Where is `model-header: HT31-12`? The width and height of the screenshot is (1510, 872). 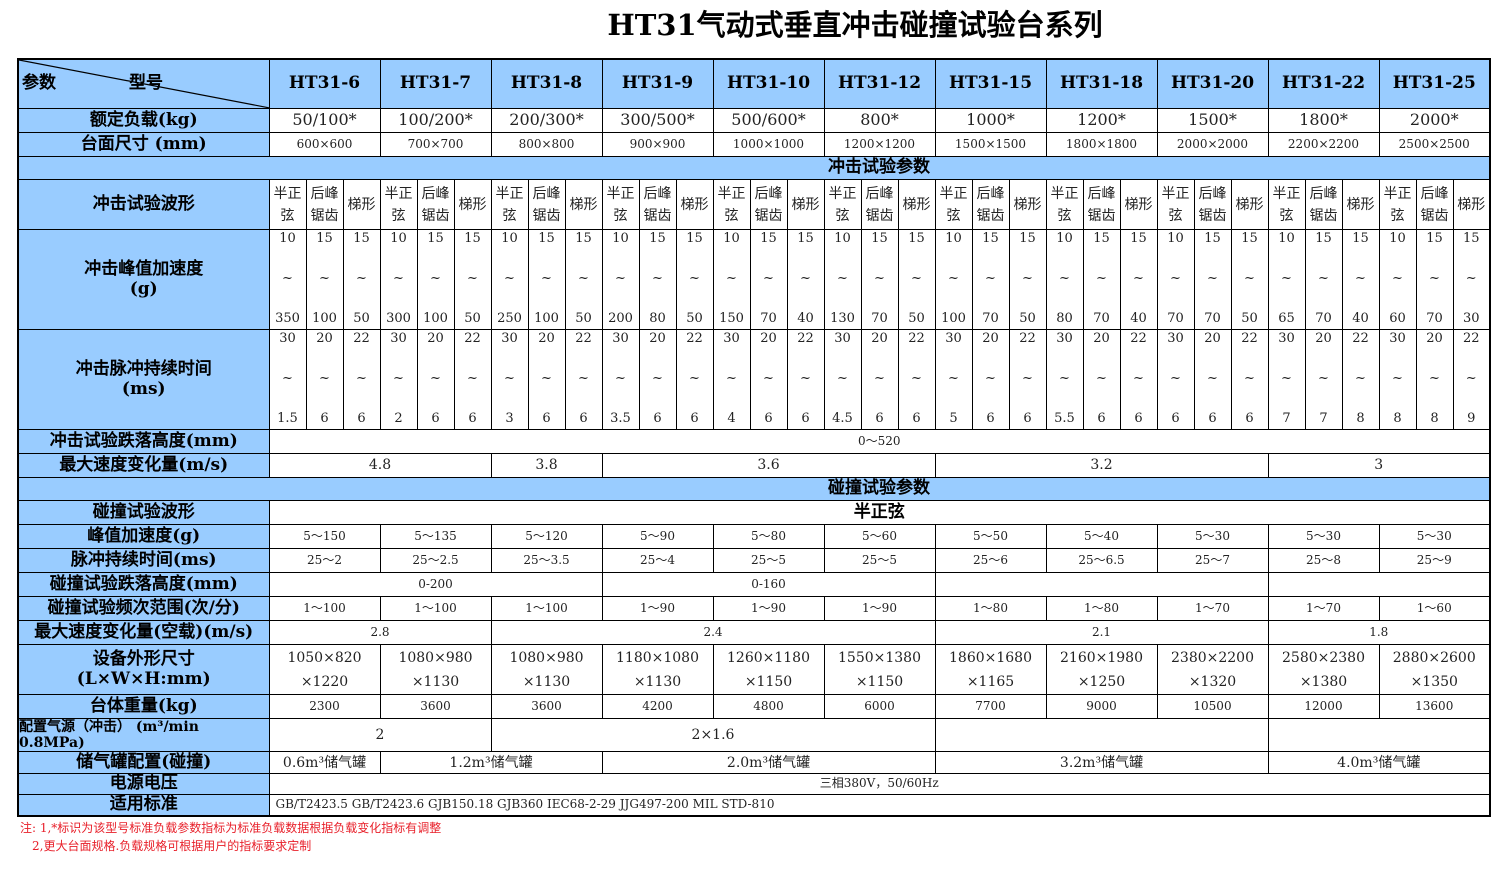 model-header: HT31-12 is located at coordinates (879, 83).